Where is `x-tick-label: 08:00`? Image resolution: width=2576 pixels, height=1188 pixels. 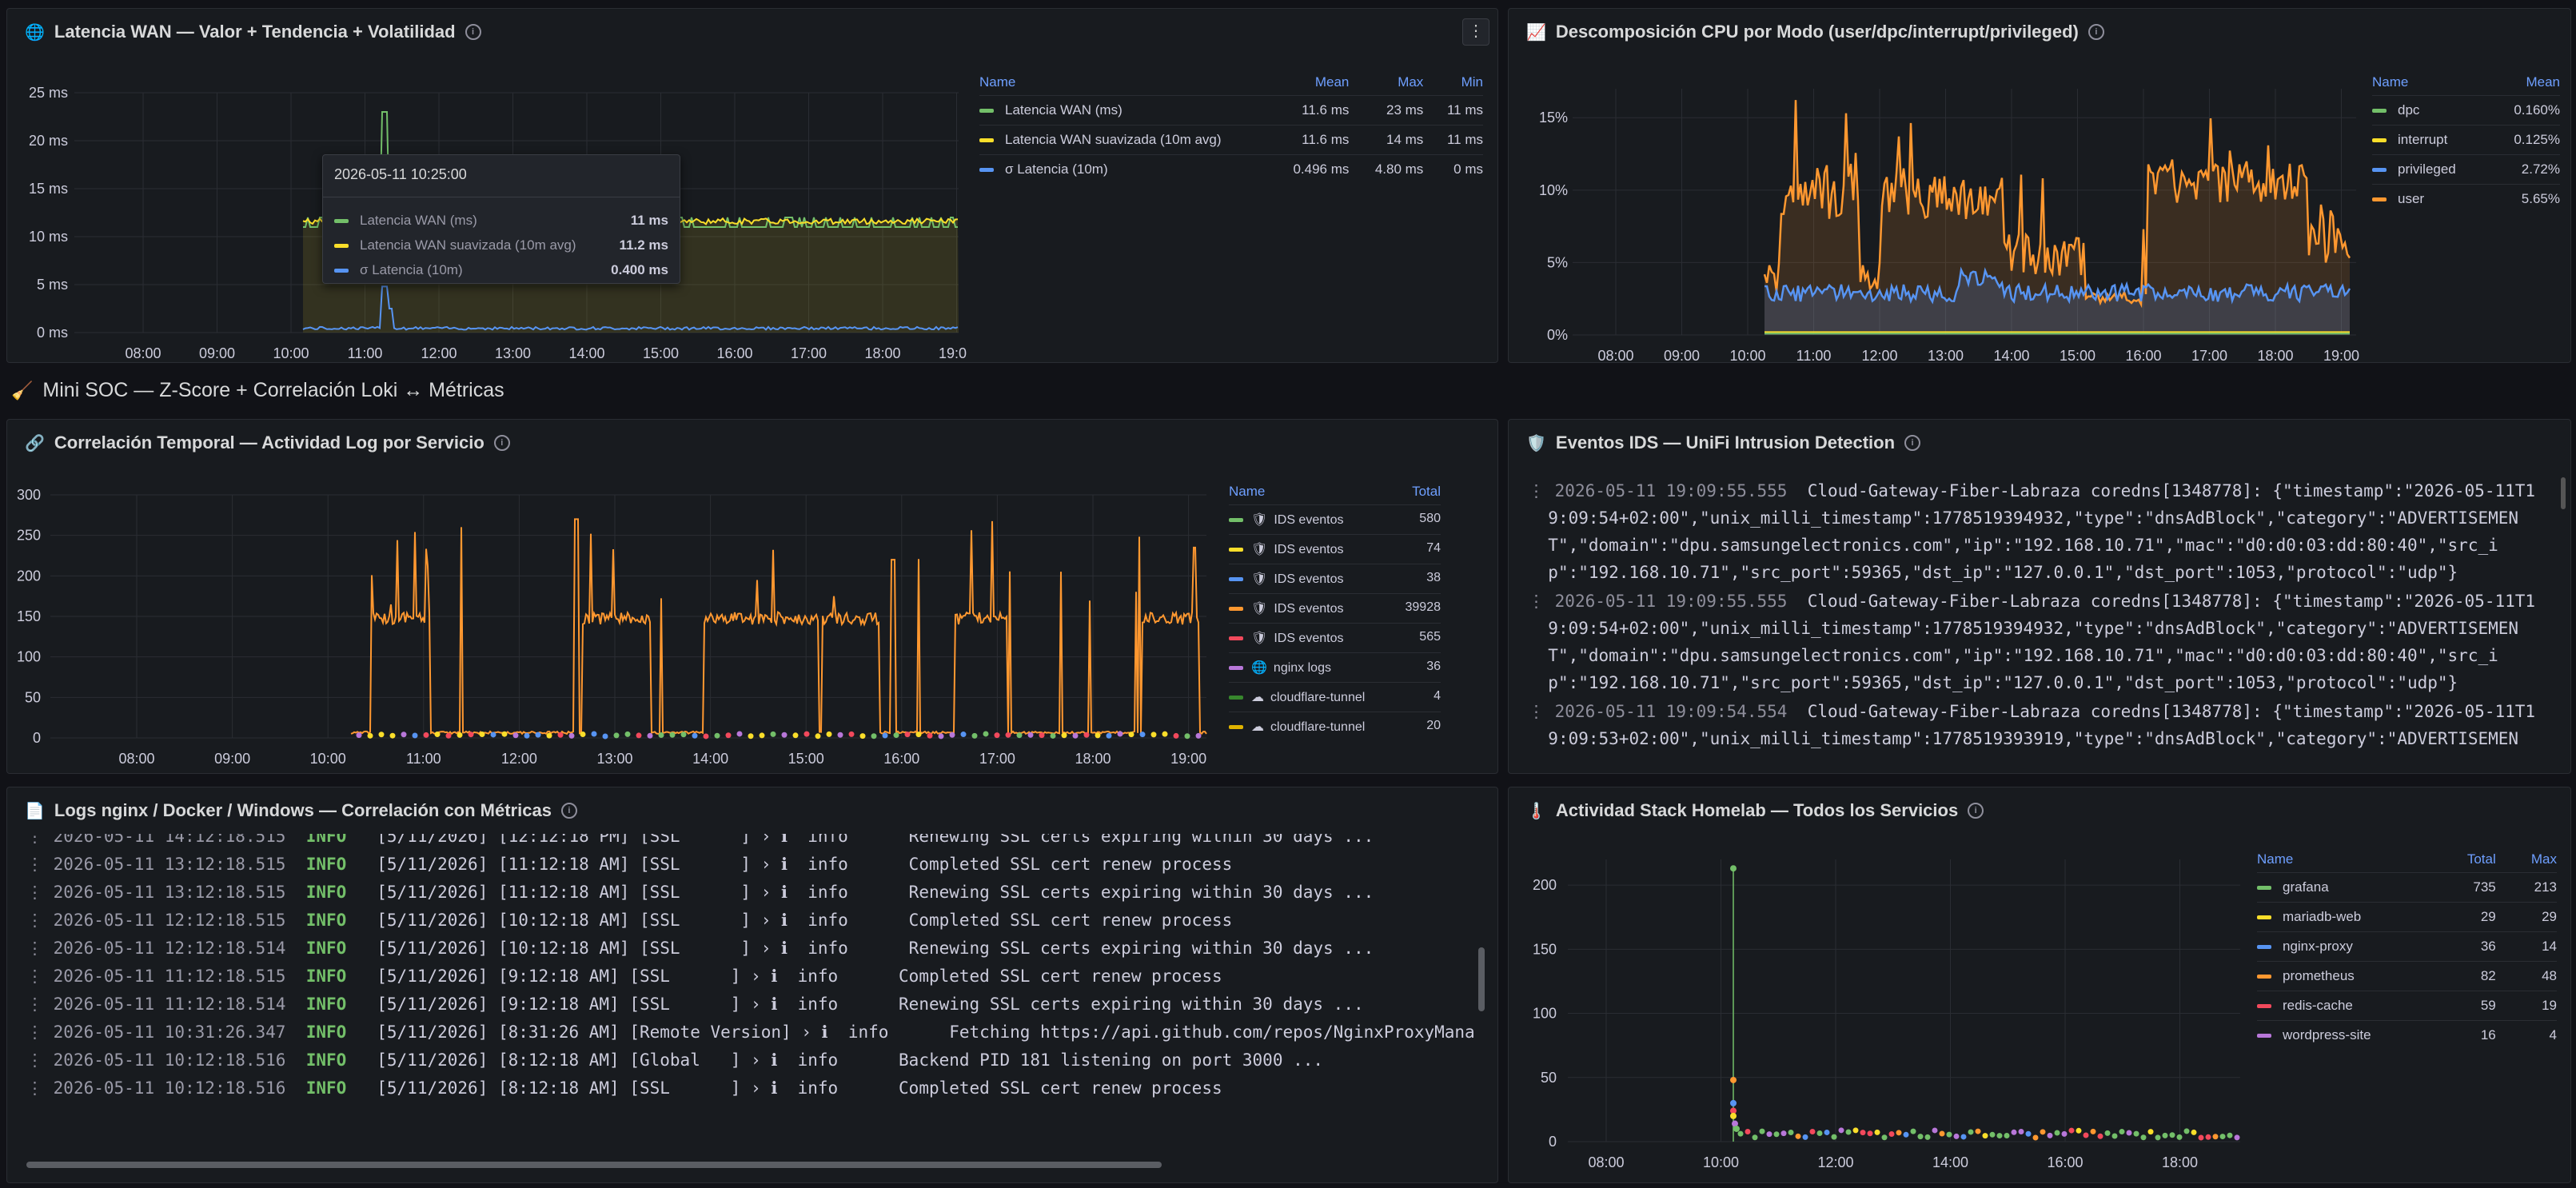
x-tick-label: 08:00 is located at coordinates (1615, 355).